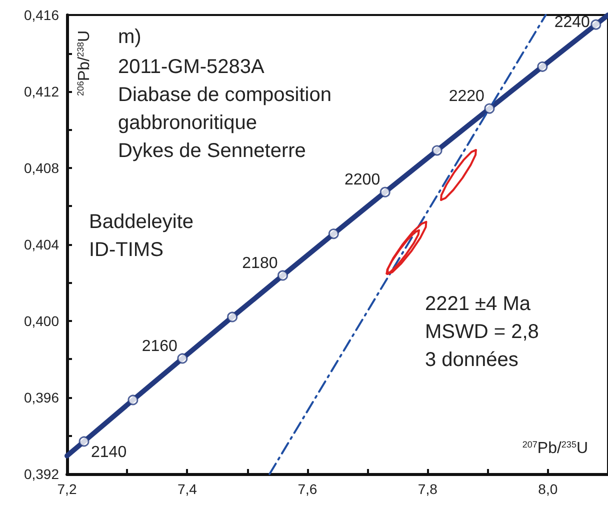 This screenshot has height=509, width=608. Describe the element at coordinates (42, 168) in the screenshot. I see `y-tick-label: 0,408` at that location.